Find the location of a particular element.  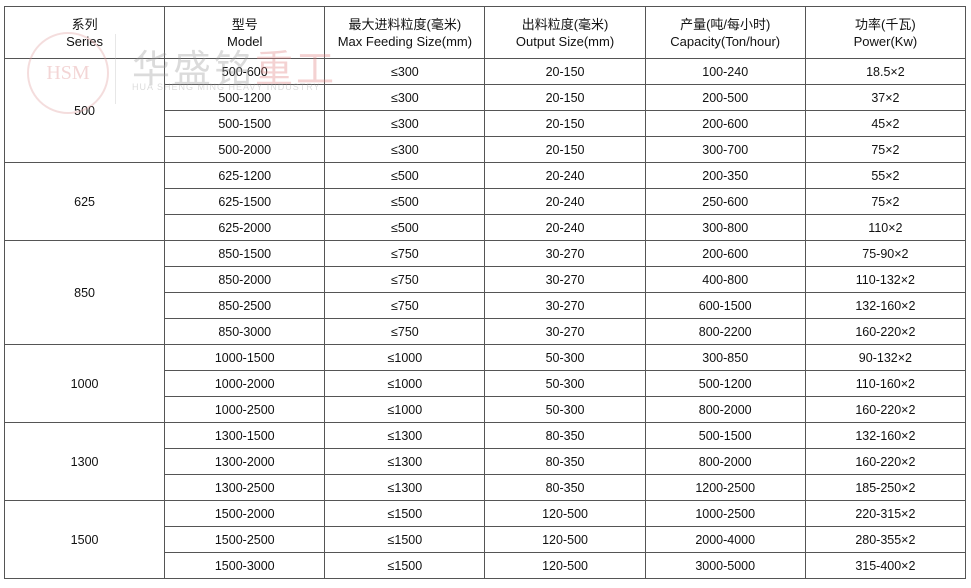

table-row: 625-1500 ≤500 20-240 250-600 75×2 is located at coordinates (486, 201).